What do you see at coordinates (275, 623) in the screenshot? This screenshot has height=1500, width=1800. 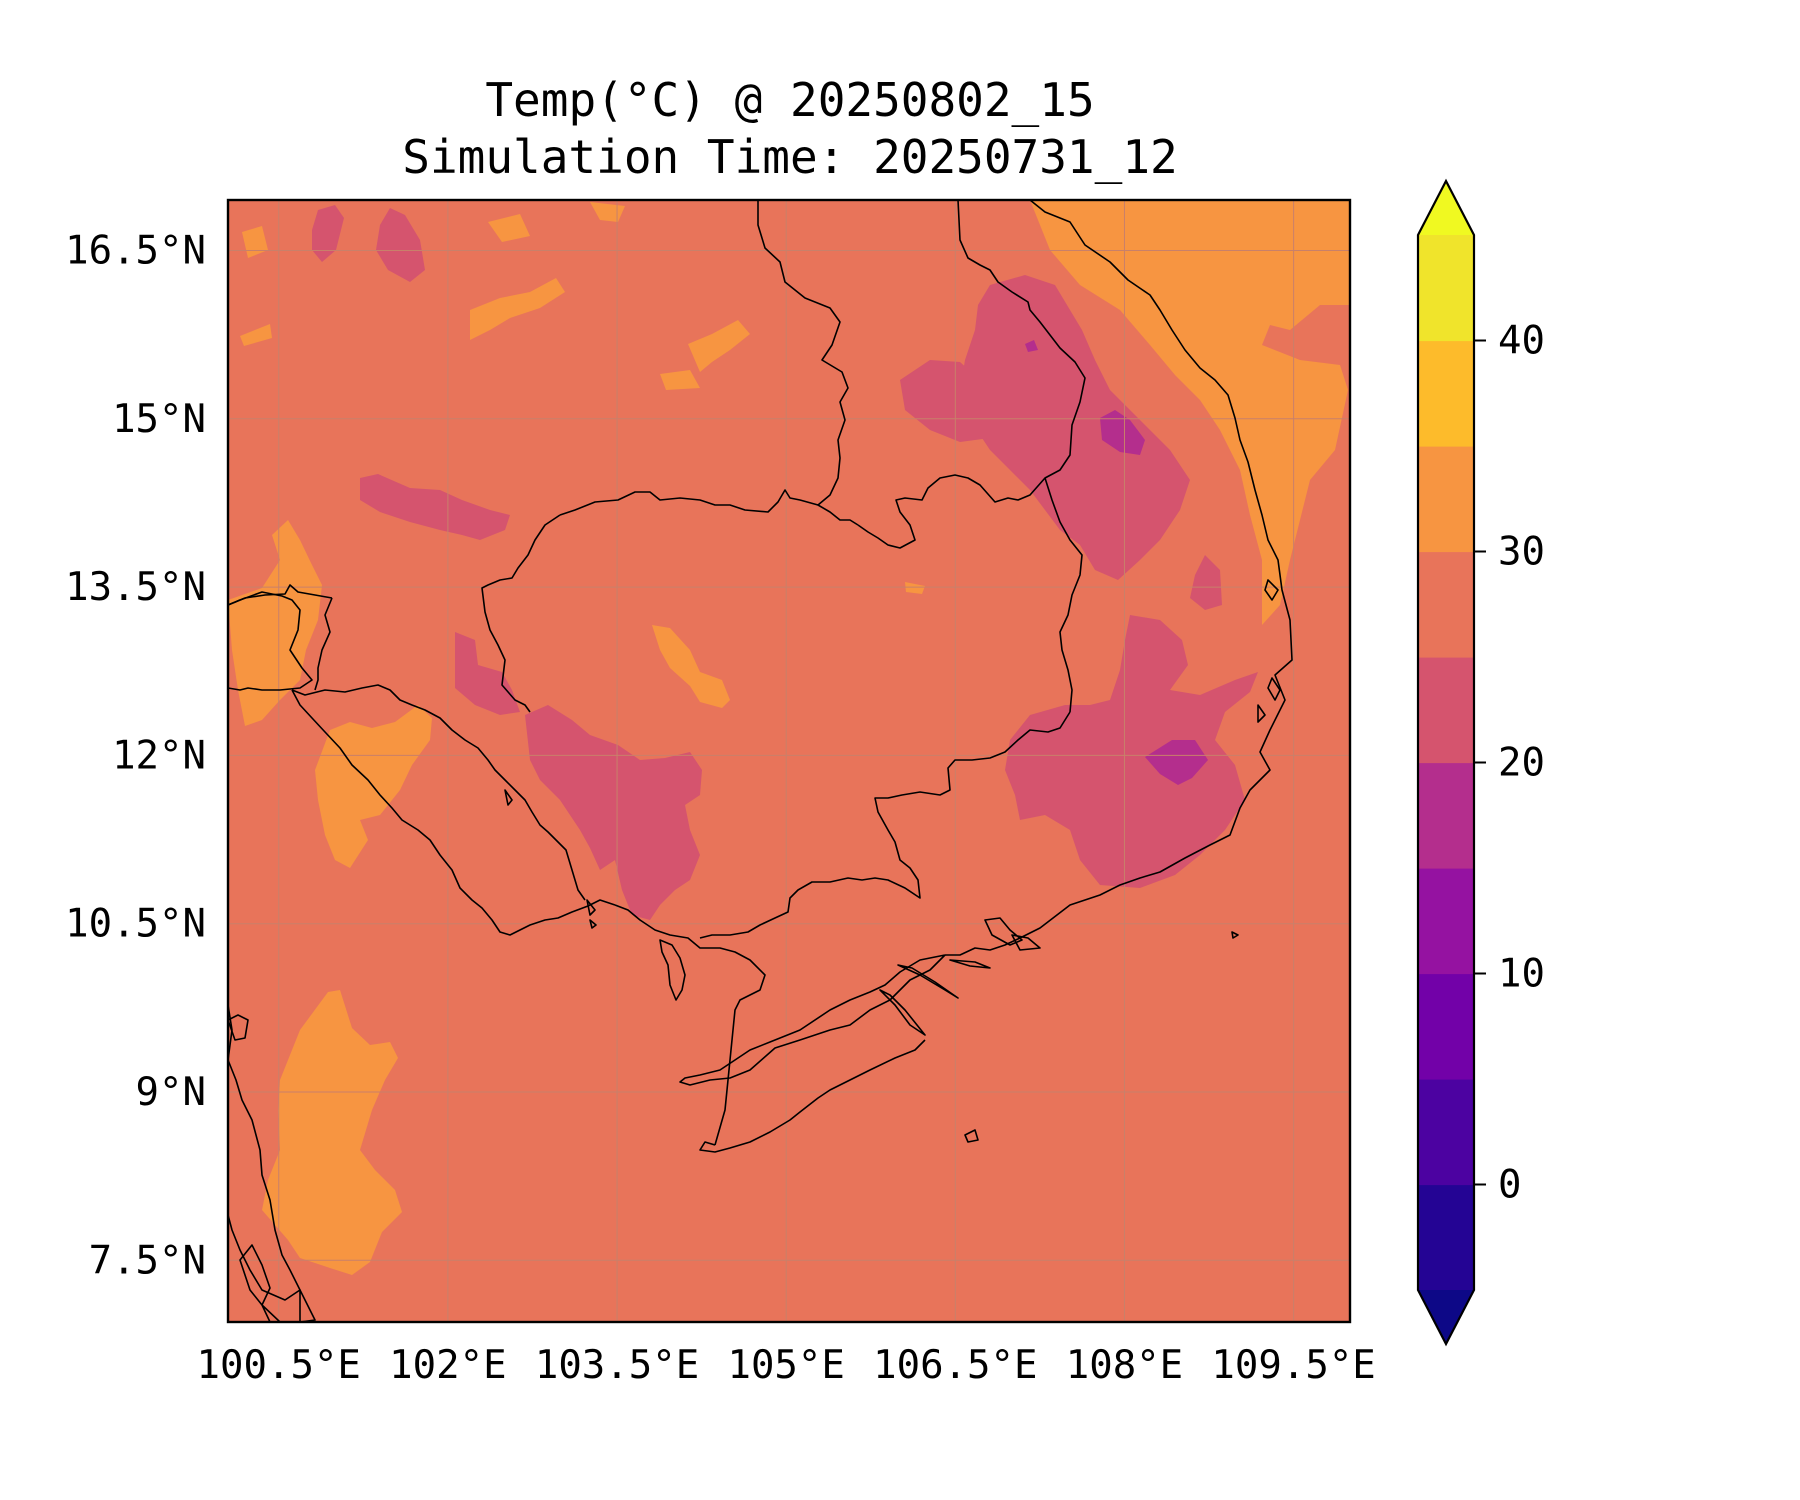 I see `warm-patch-west-gulf` at bounding box center [275, 623].